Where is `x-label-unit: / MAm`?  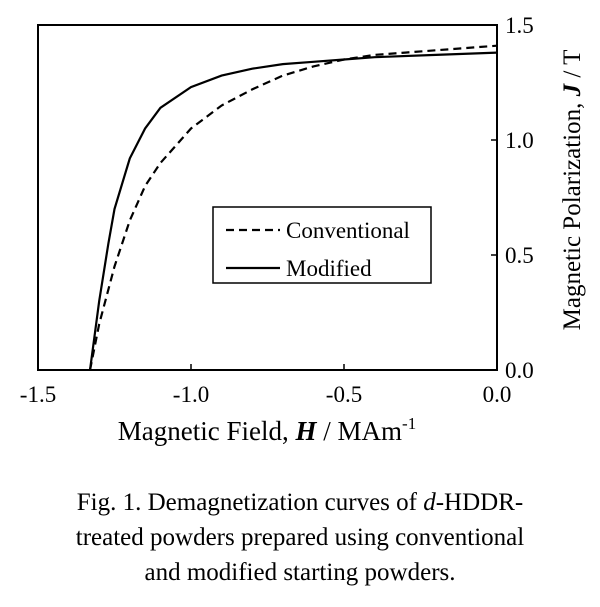
x-label-unit: / MAm is located at coordinates (360, 431).